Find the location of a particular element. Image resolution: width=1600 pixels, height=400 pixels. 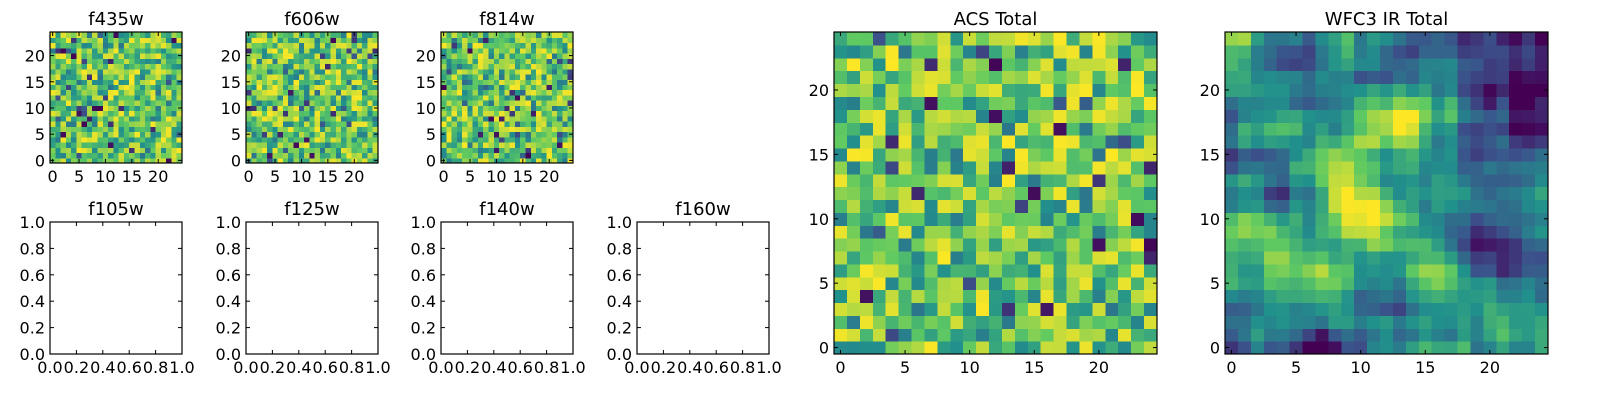

y-tick-label: 15 is located at coordinates (35, 82).